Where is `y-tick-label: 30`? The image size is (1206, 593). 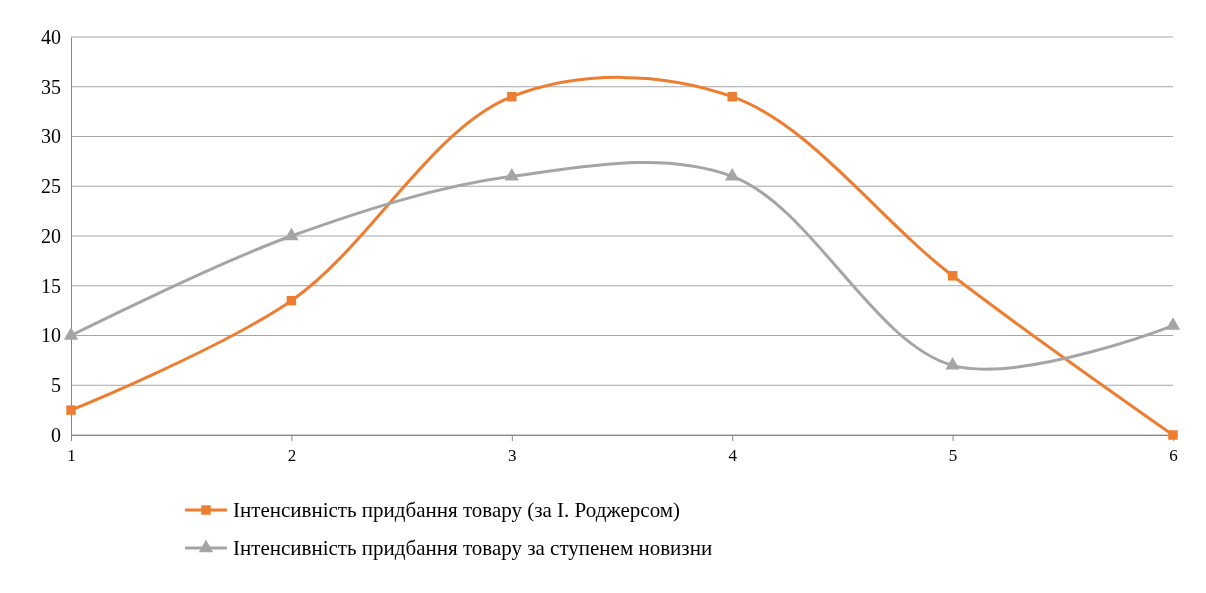 y-tick-label: 30 is located at coordinates (51, 136).